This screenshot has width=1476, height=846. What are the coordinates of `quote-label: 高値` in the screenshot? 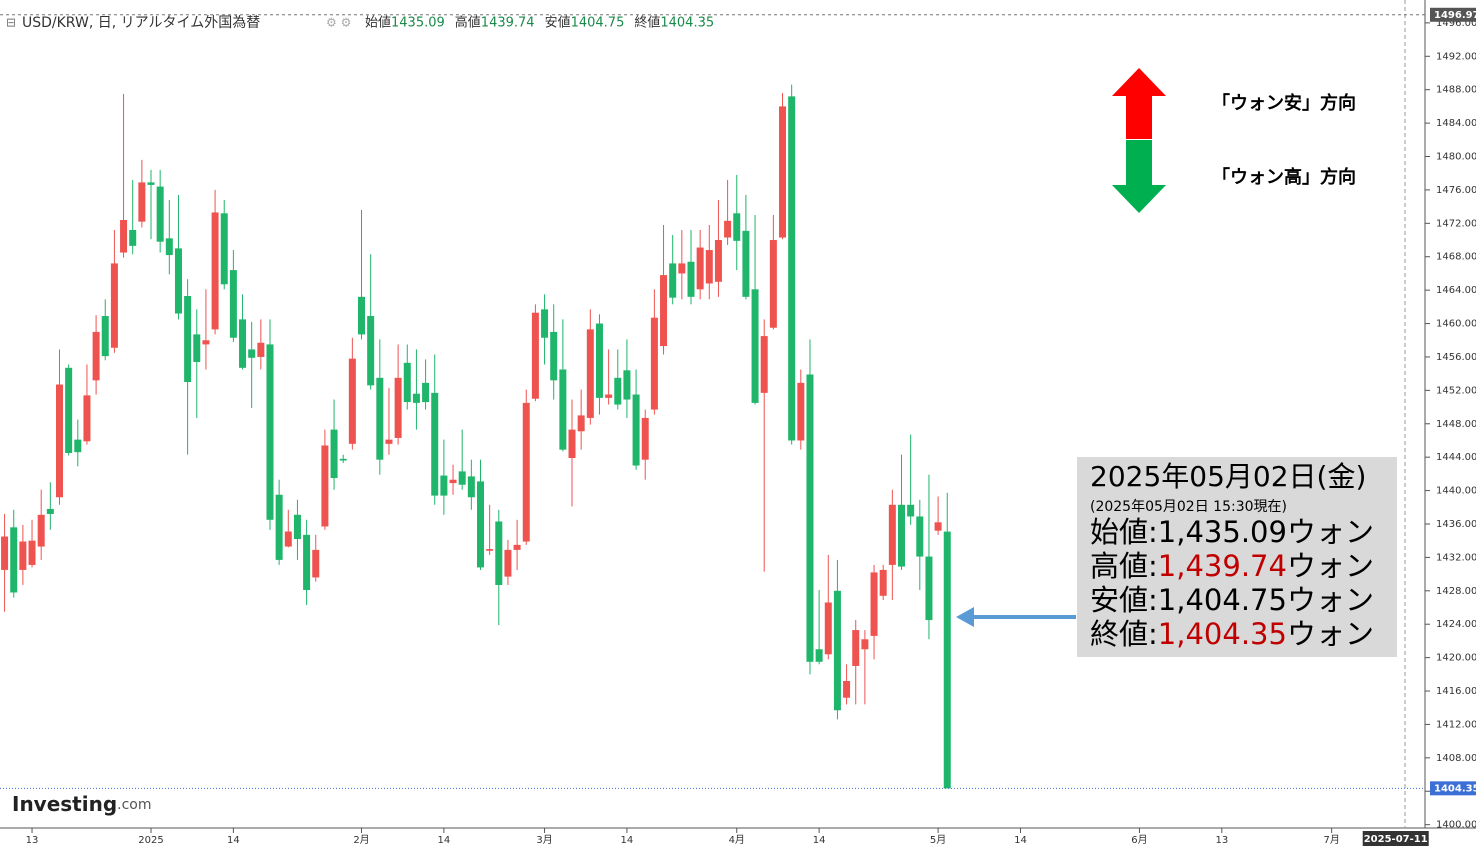 It's located at (468, 23).